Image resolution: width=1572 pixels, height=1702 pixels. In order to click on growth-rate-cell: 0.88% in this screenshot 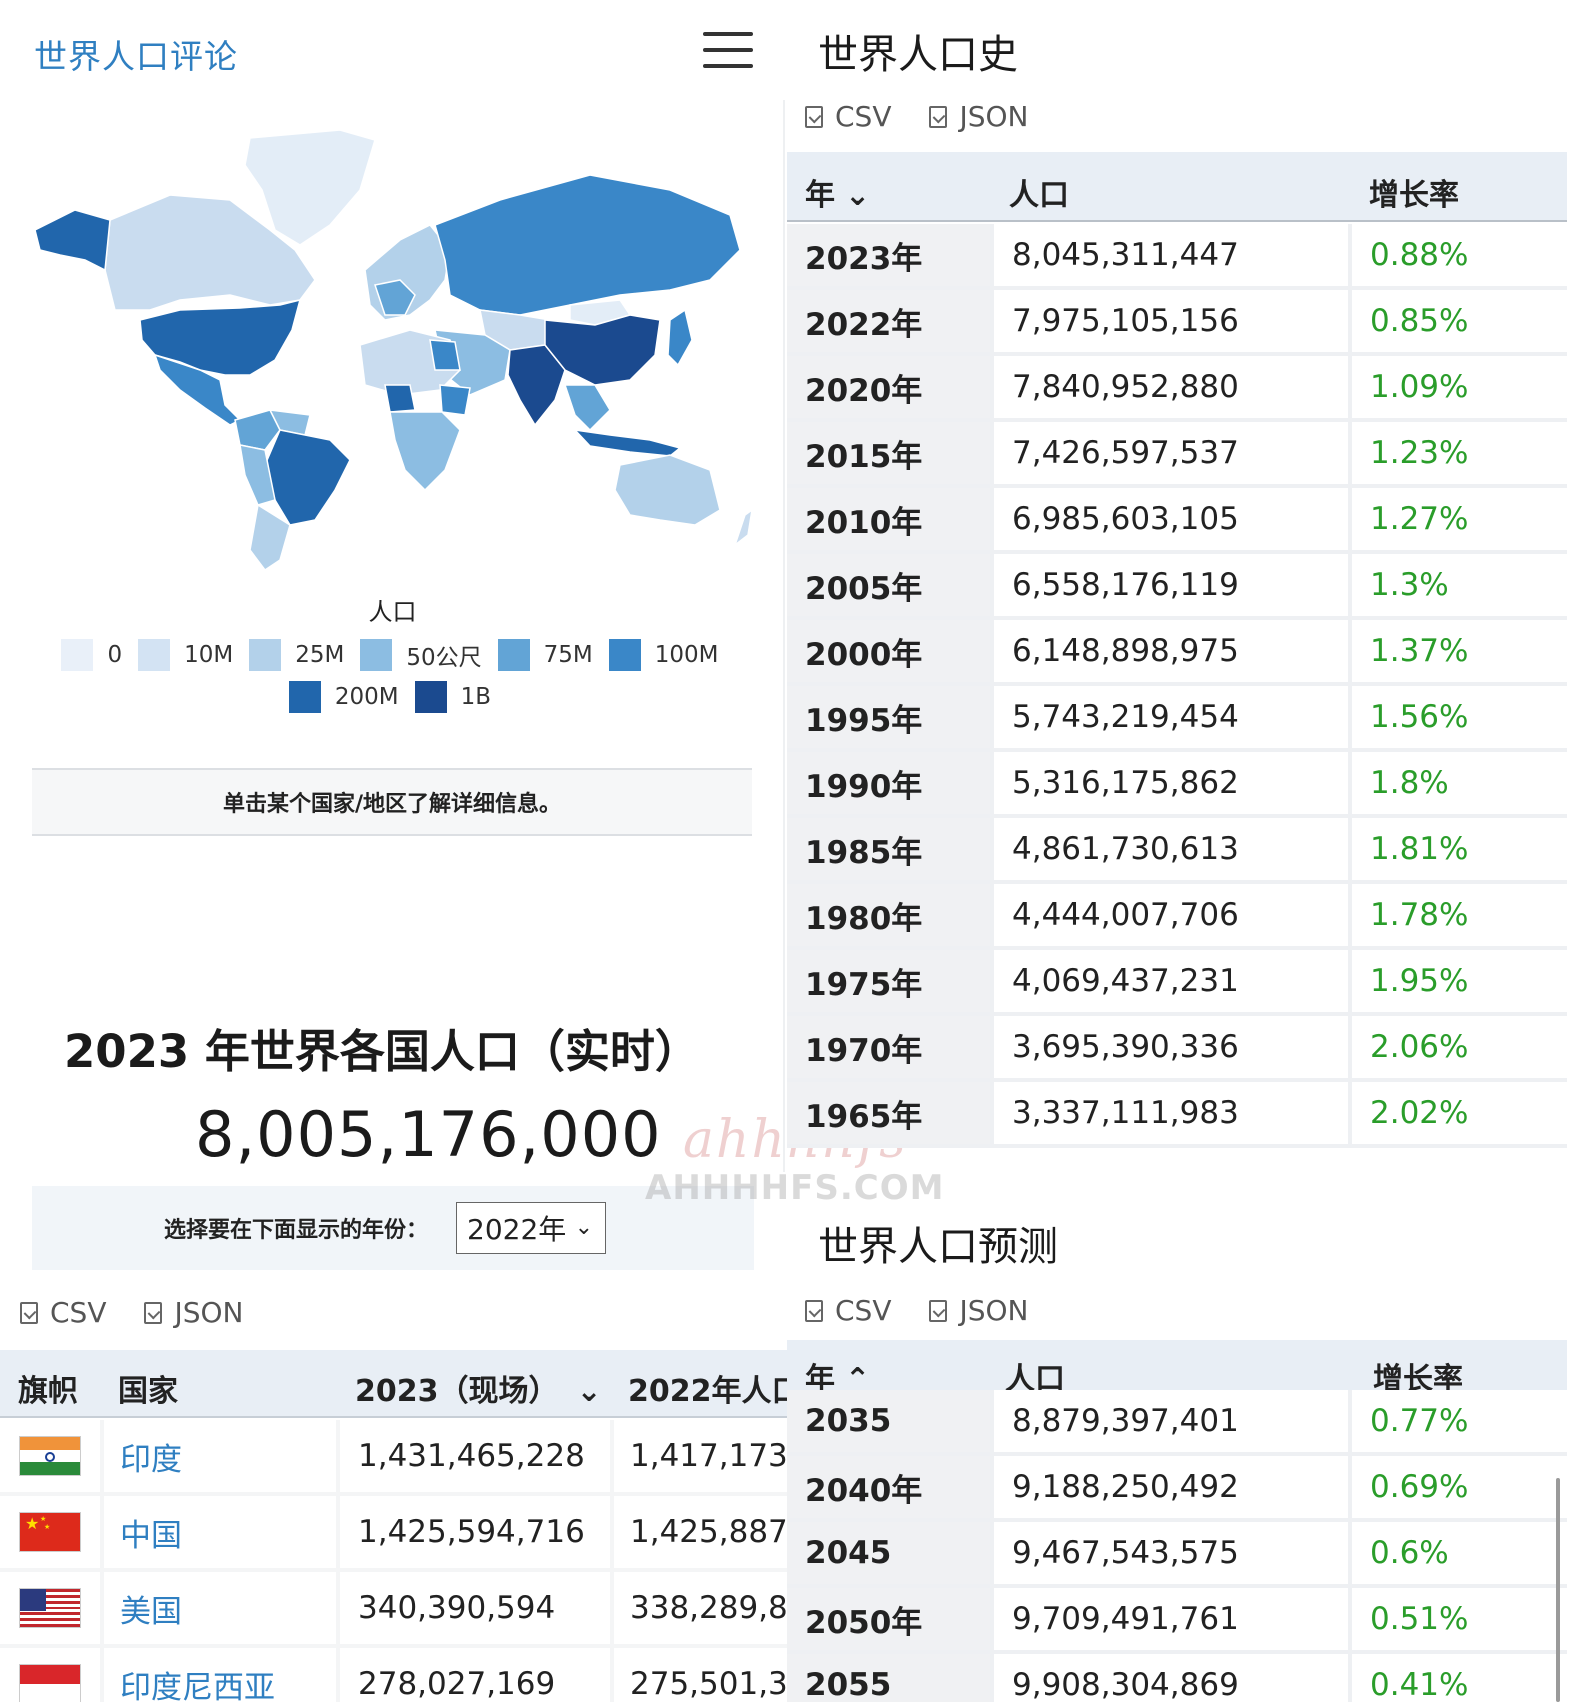, I will do `click(1459, 255)`.